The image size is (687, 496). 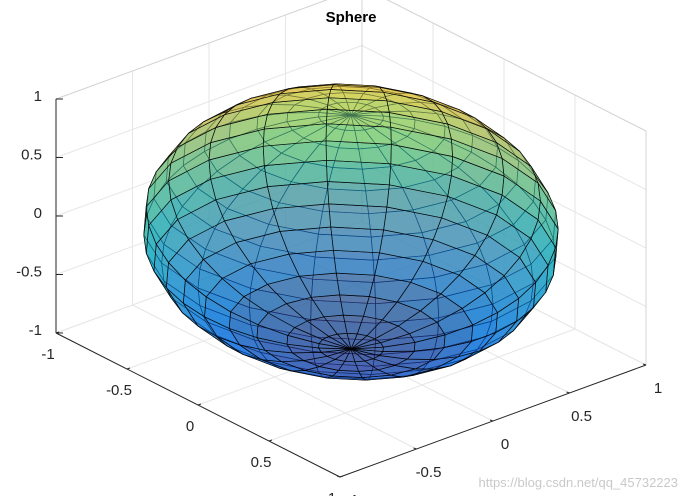 I want to click on z-tick-label: -1, so click(x=35, y=330).